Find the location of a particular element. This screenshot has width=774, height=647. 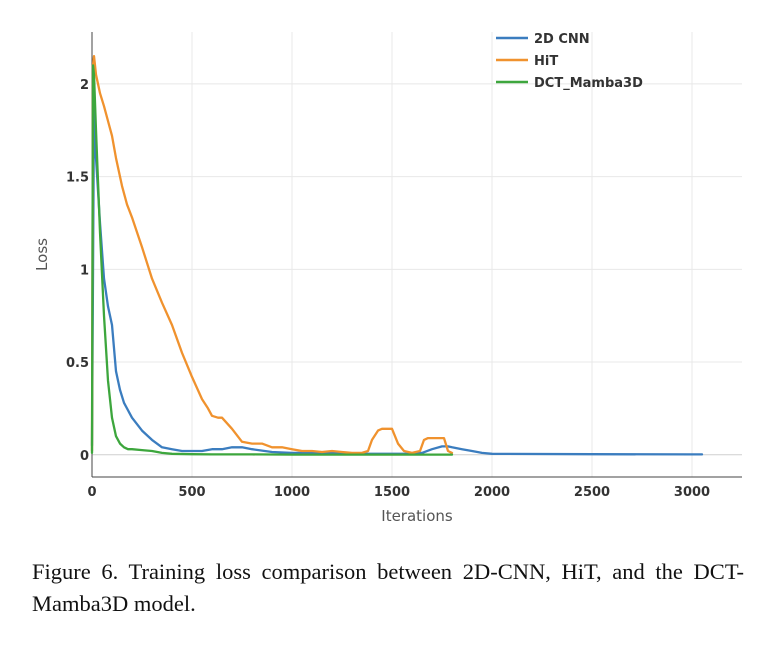

x-tick-label: 2500 is located at coordinates (592, 492).